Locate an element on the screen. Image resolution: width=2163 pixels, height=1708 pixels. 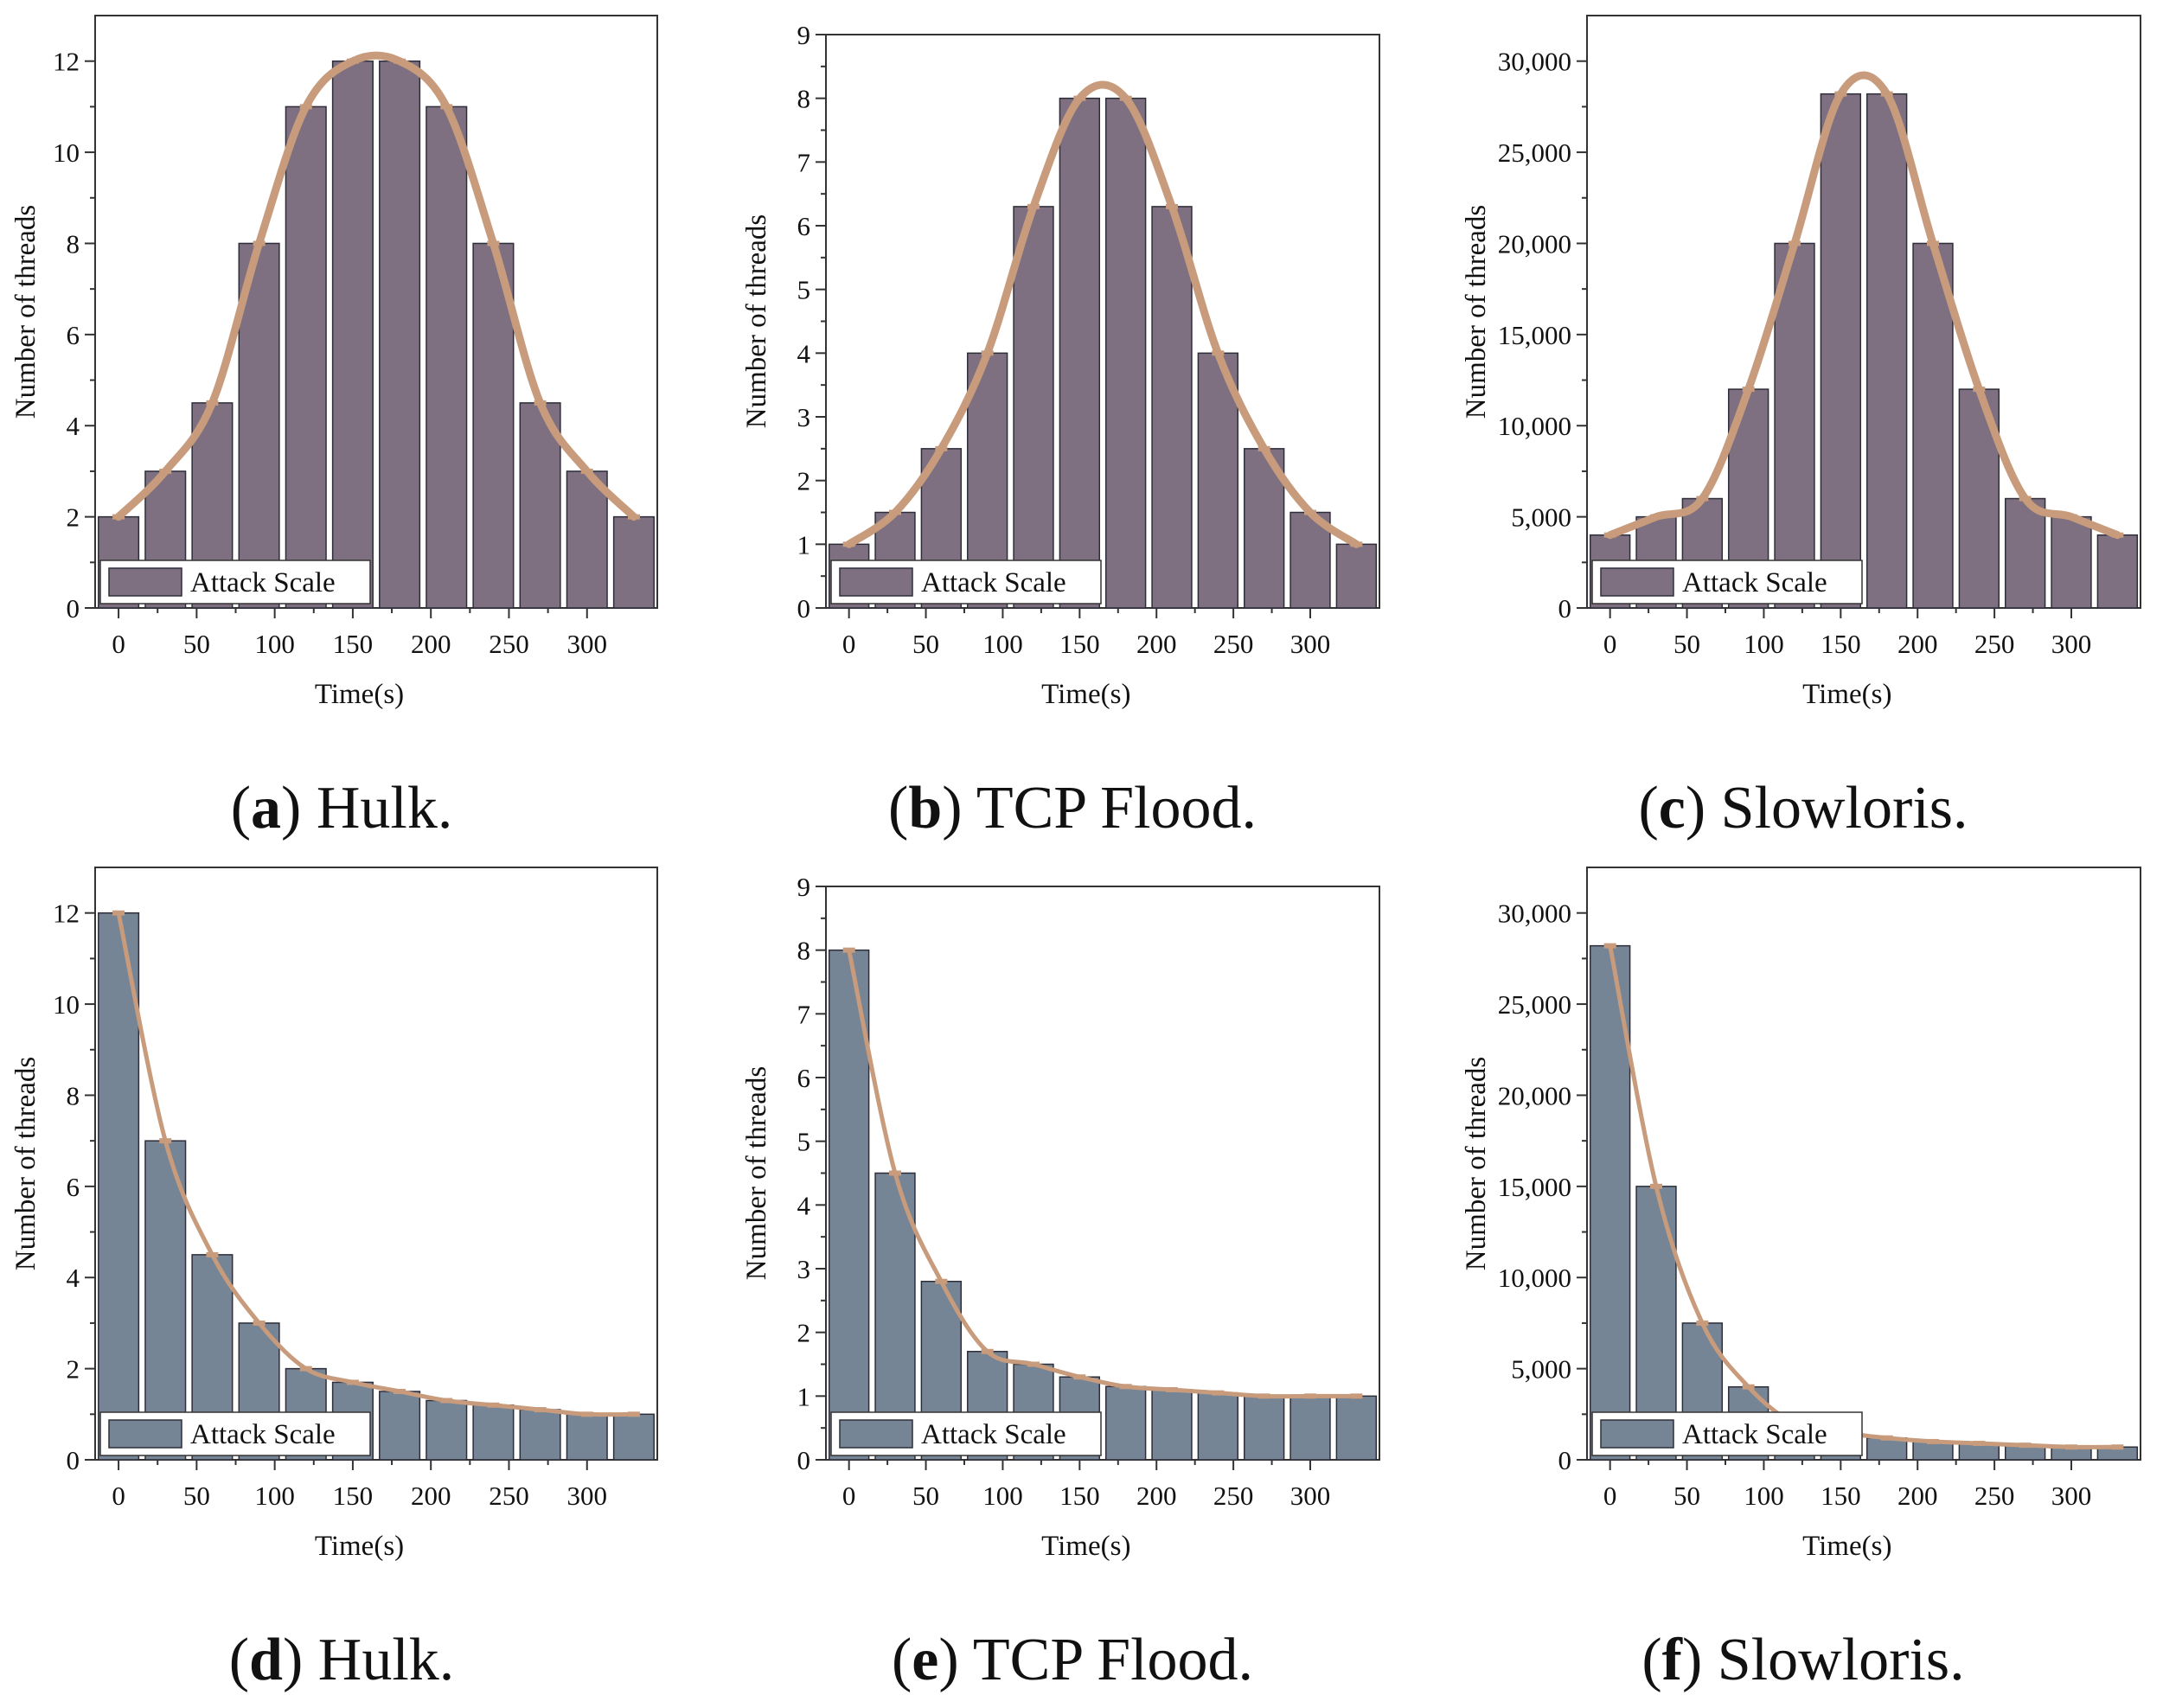
y-tick-label: 7 is located at coordinates (804, 1014).